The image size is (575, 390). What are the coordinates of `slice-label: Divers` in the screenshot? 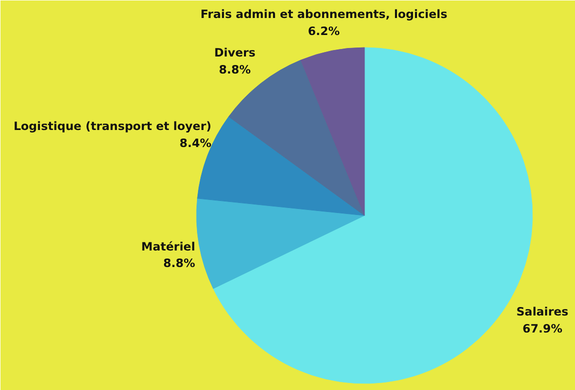 It's located at (235, 52).